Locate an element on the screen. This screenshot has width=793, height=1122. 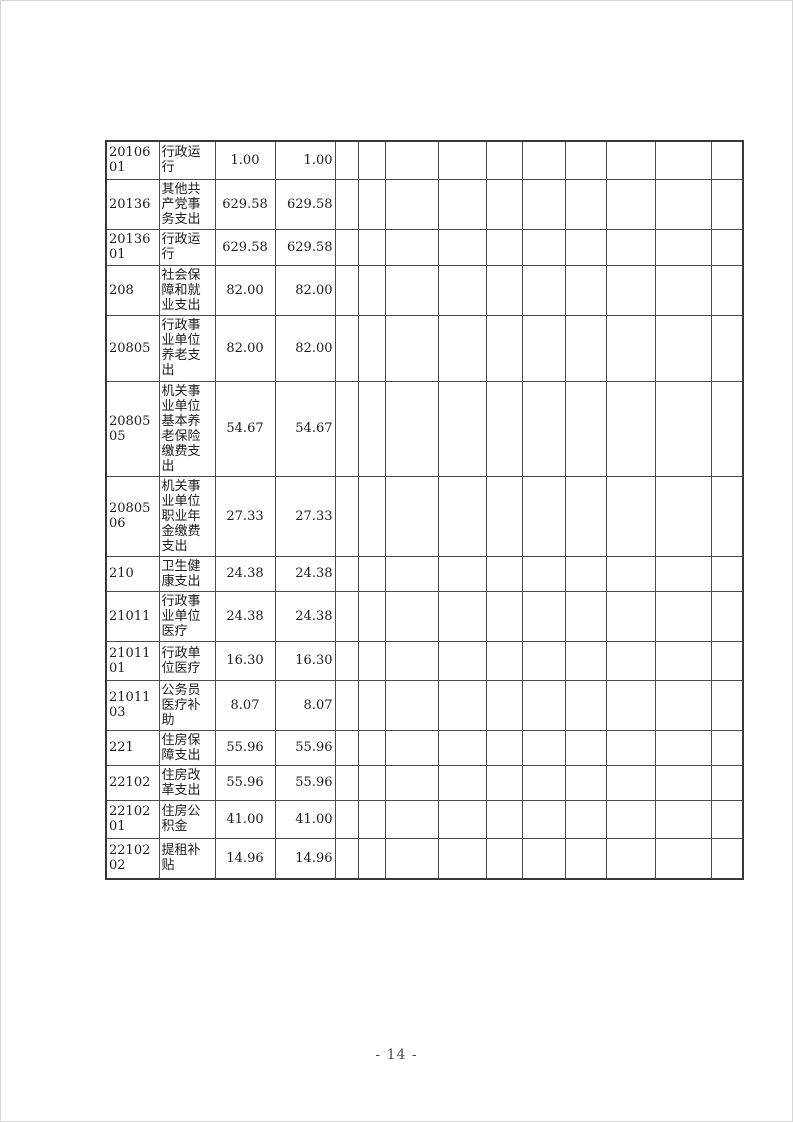
cell-total: 1.00 is located at coordinates (245, 160).